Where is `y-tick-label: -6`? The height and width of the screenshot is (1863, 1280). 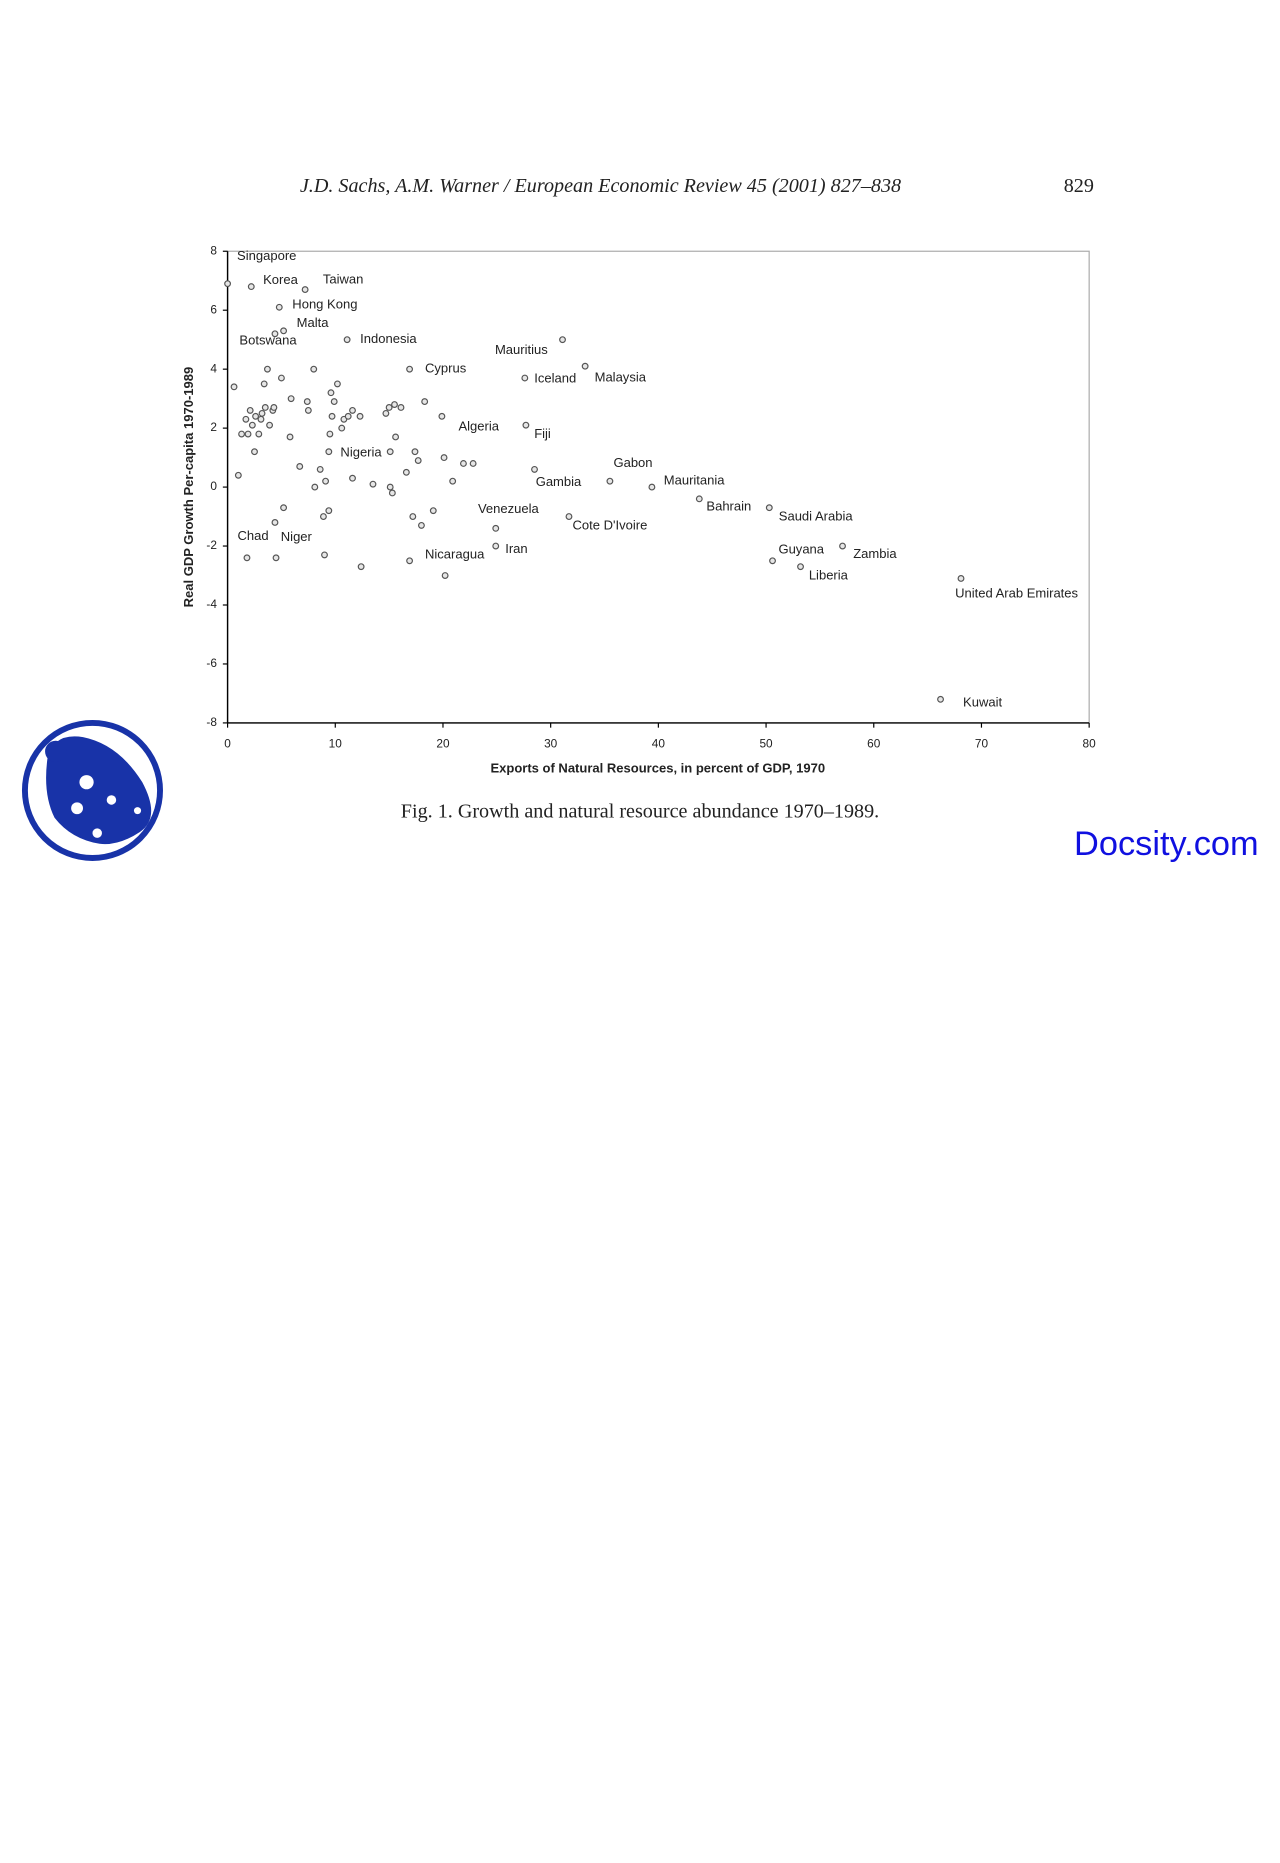
y-tick-label: -6 is located at coordinates (211, 663).